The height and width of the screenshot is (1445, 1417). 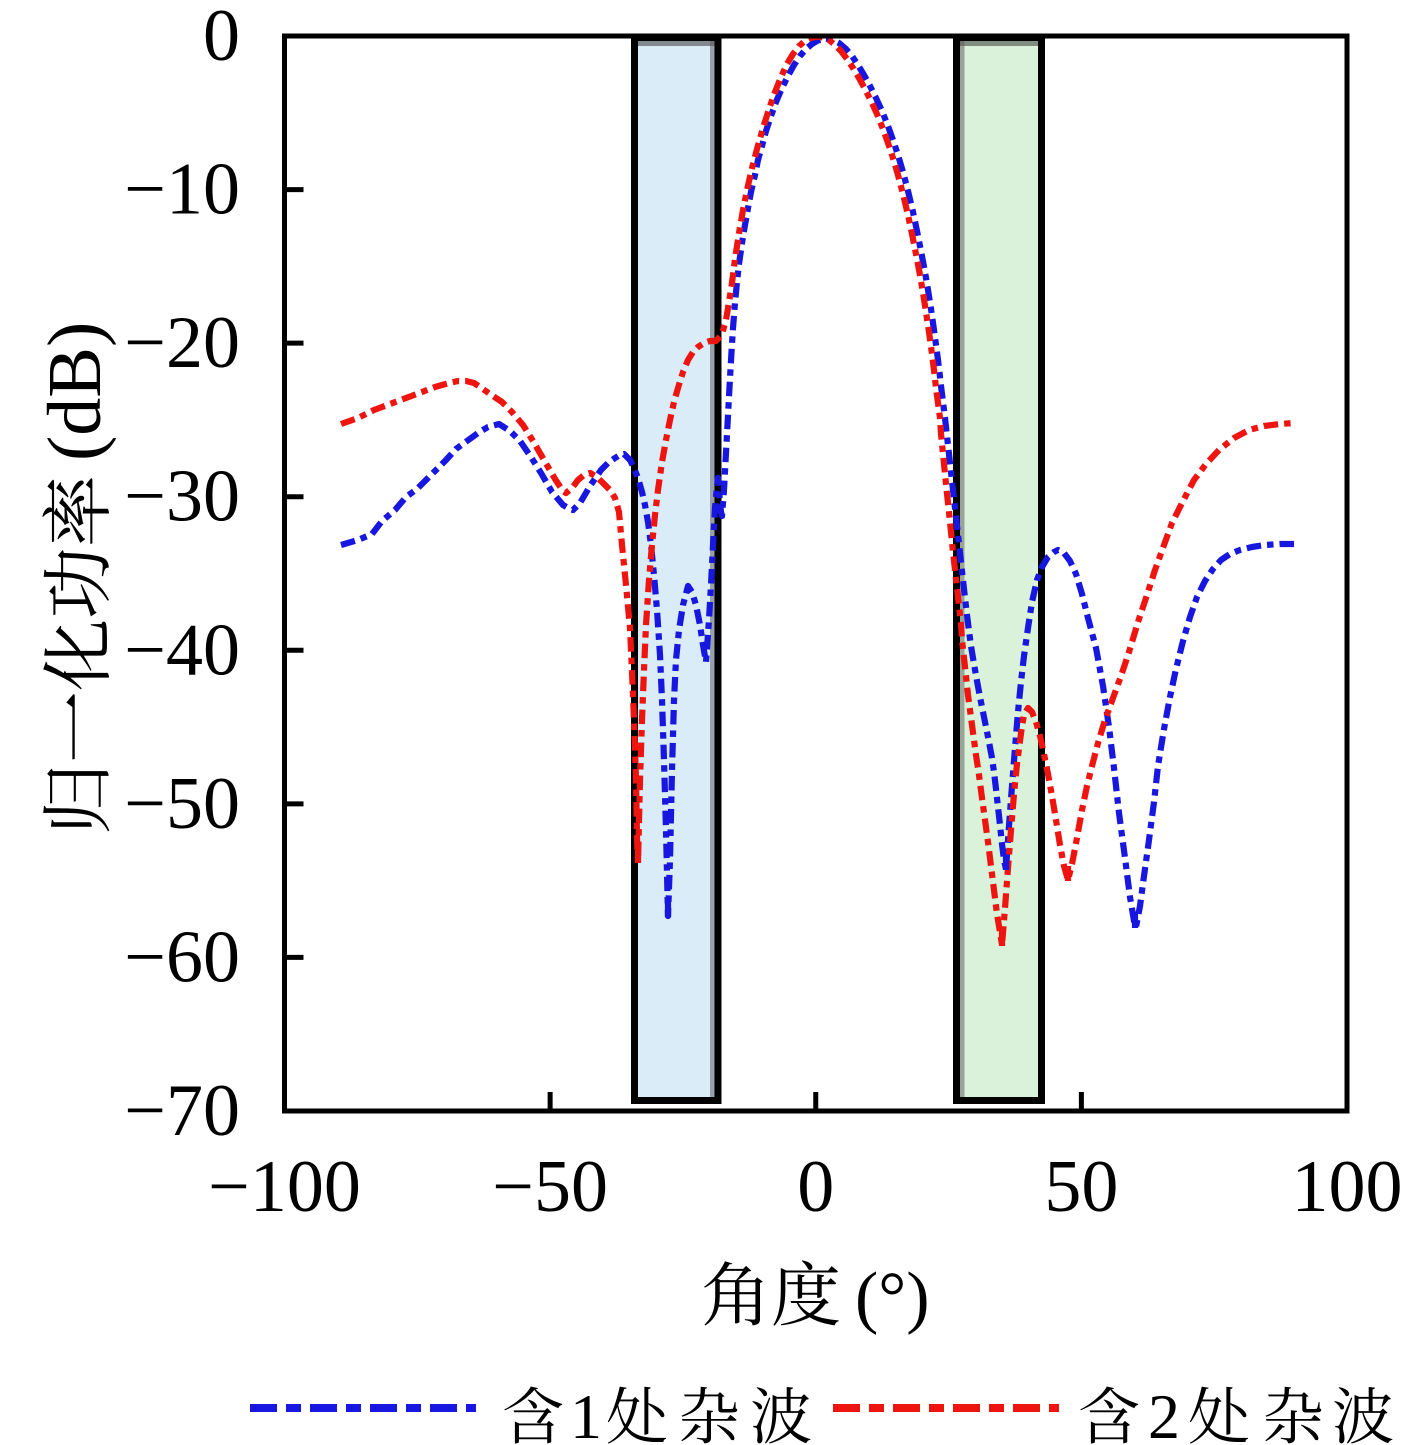 I want to click on svg-text: 2, so click(x=1164, y=1413).